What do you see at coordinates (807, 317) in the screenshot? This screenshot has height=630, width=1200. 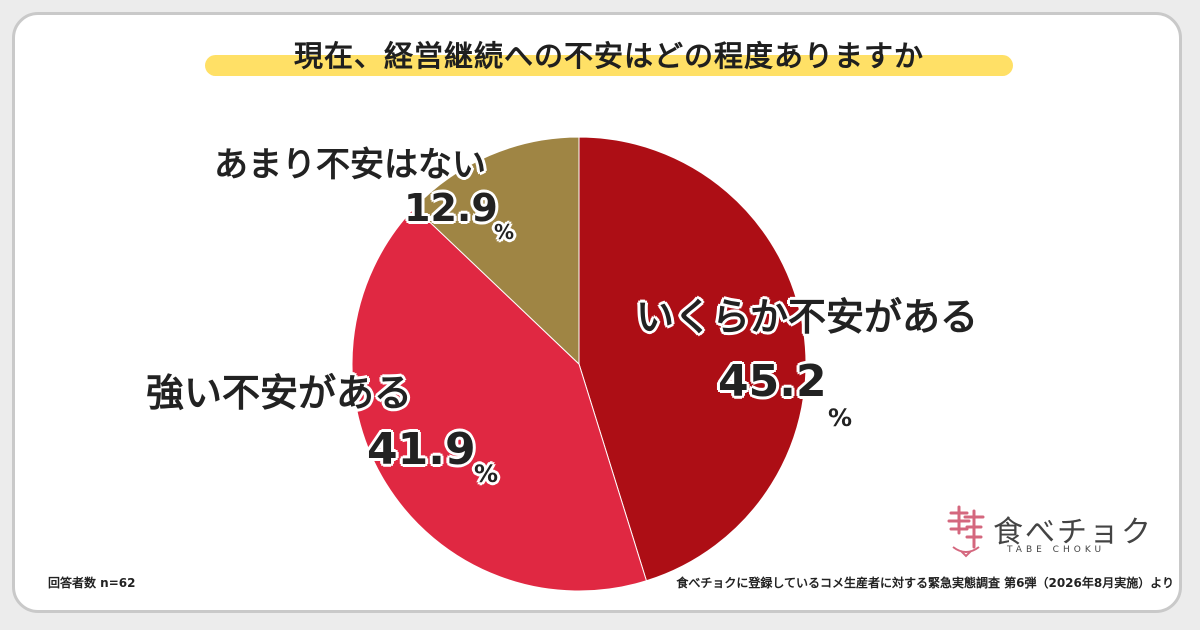 I see `slice-label-0: いくらか不安がある` at bounding box center [807, 317].